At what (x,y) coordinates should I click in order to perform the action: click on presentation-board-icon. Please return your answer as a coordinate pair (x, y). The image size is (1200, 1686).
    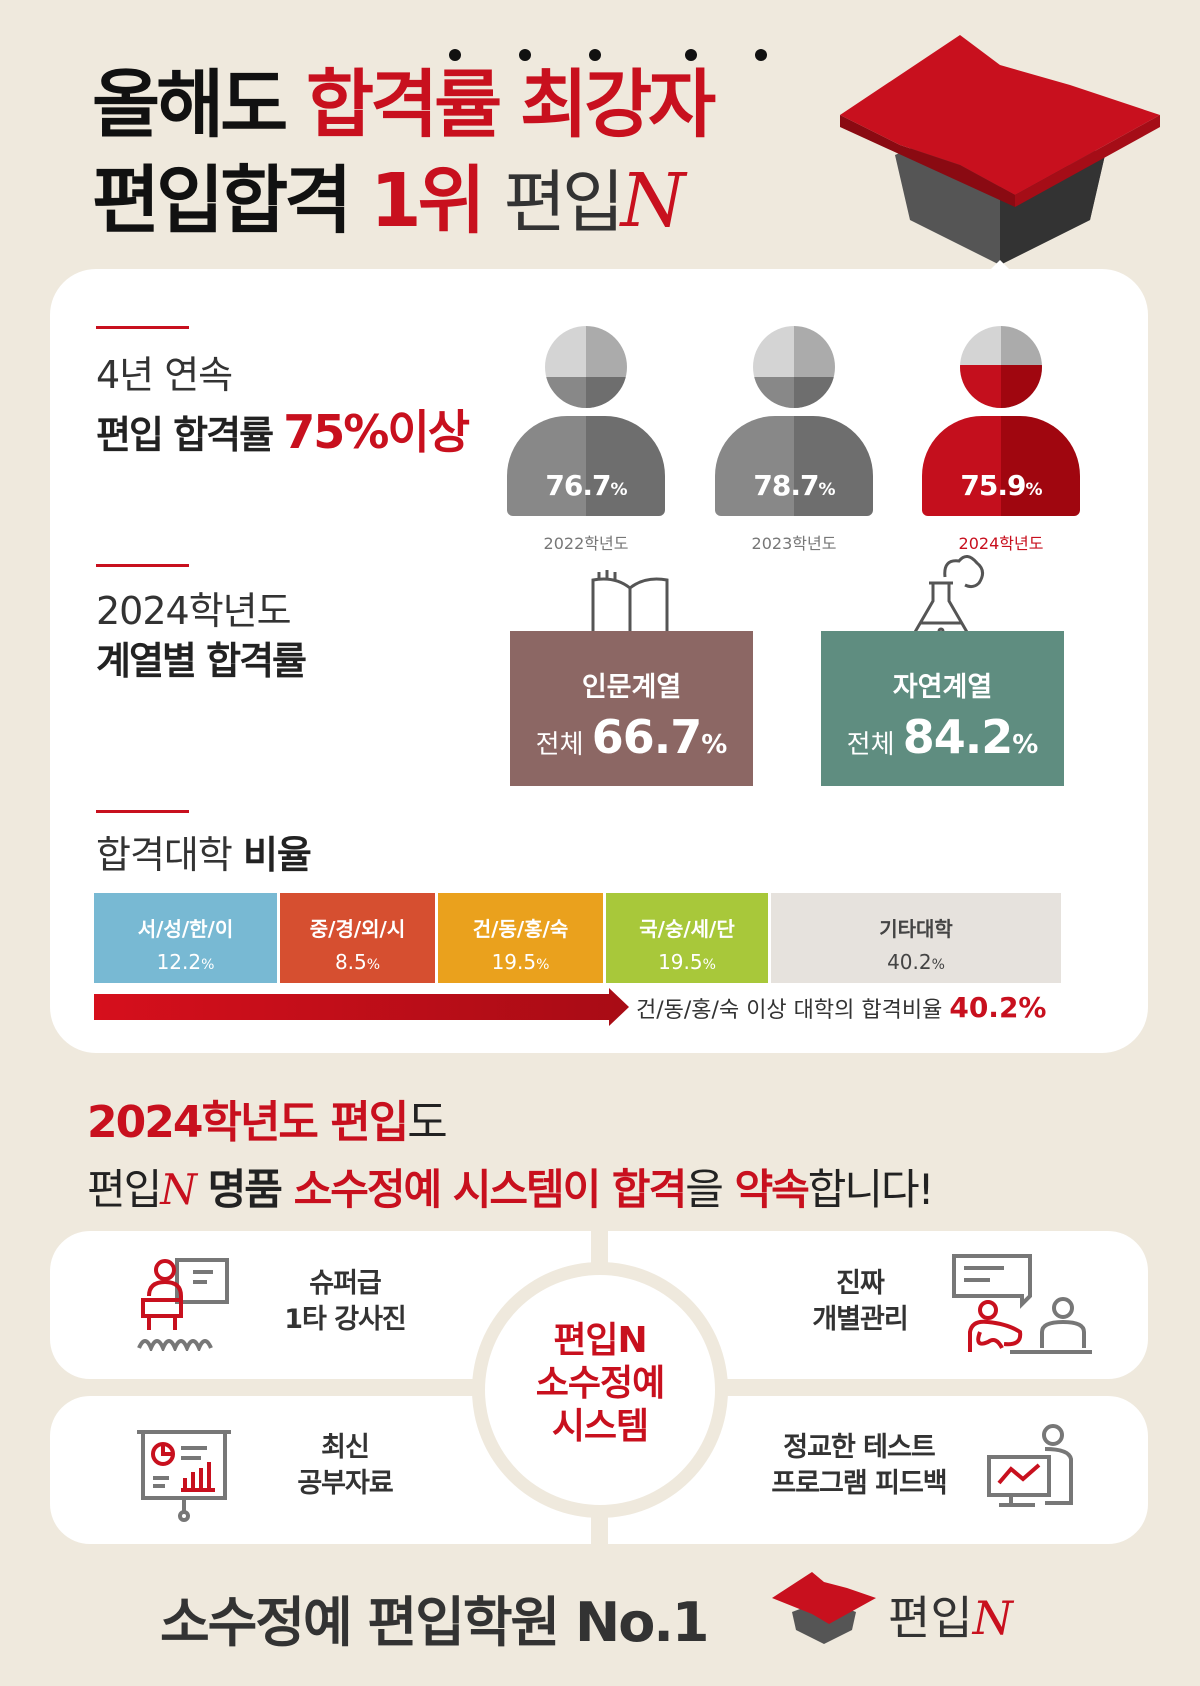
    Looking at the image, I should click on (185, 1477).